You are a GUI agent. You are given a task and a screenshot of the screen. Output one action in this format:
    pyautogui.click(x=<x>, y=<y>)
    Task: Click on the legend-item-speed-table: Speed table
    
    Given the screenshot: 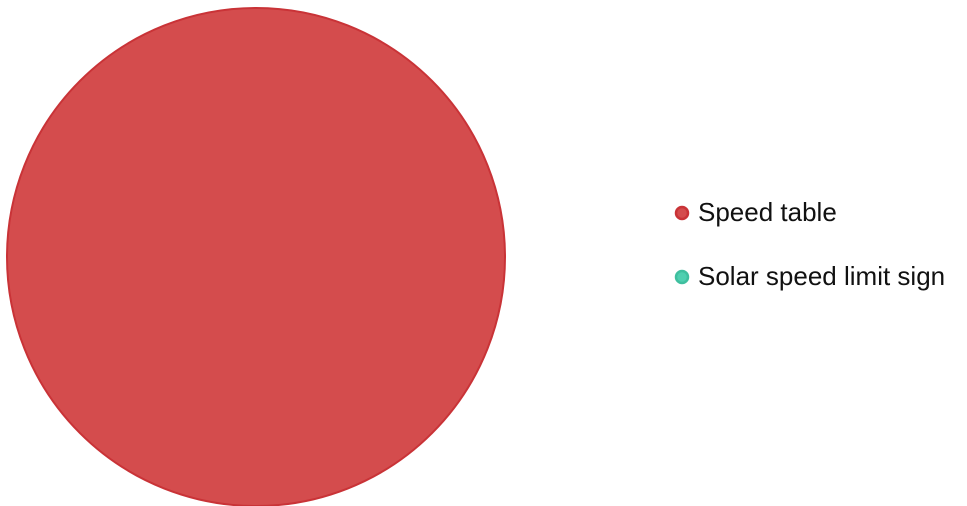 What is the action you would take?
    pyautogui.click(x=755, y=212)
    